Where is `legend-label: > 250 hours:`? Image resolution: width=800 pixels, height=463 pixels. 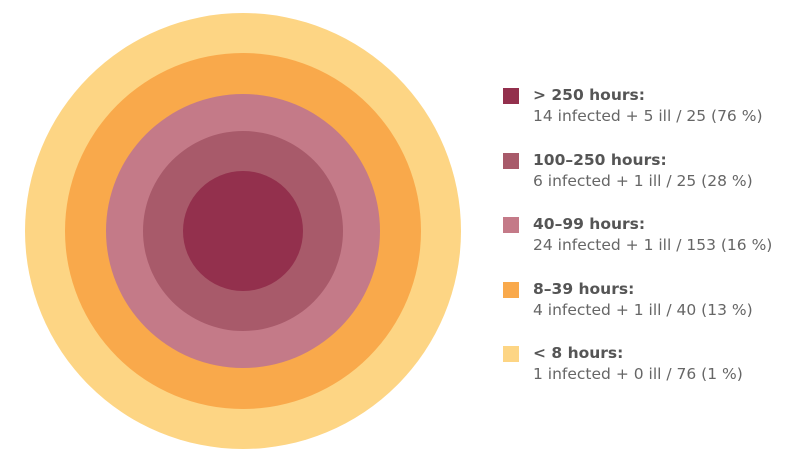 legend-label: > 250 hours: is located at coordinates (589, 95).